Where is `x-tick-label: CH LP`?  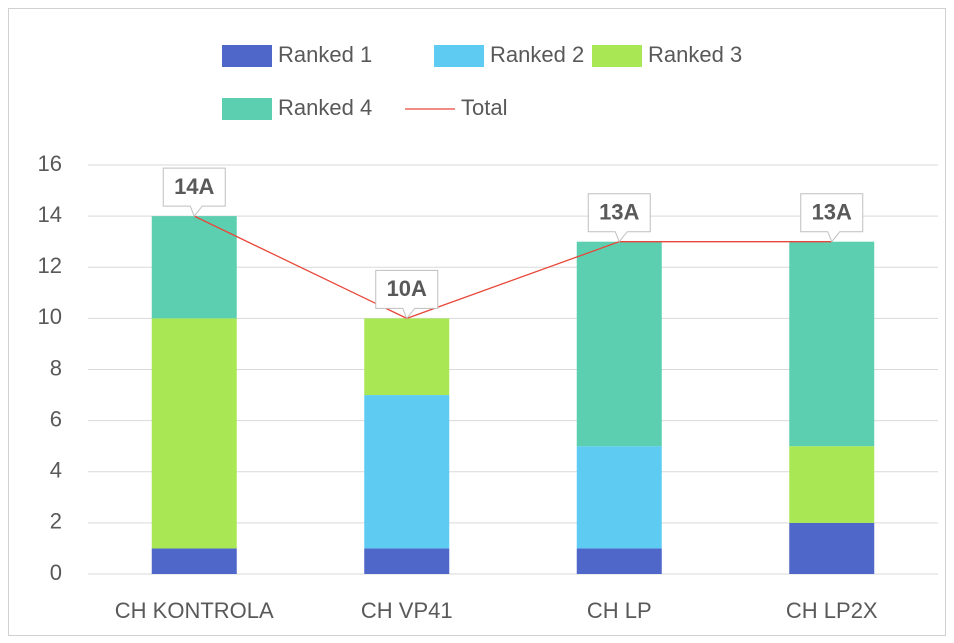
x-tick-label: CH LP is located at coordinates (619, 610).